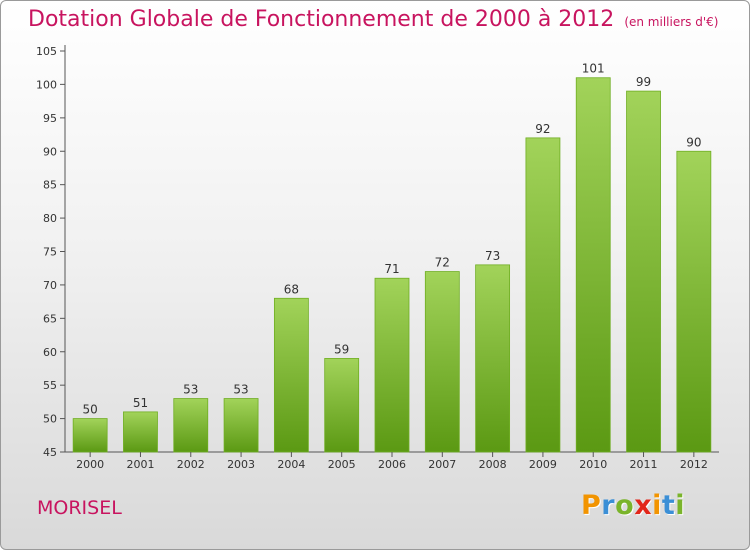  I want to click on y-tick-label: 45, so click(50, 452).